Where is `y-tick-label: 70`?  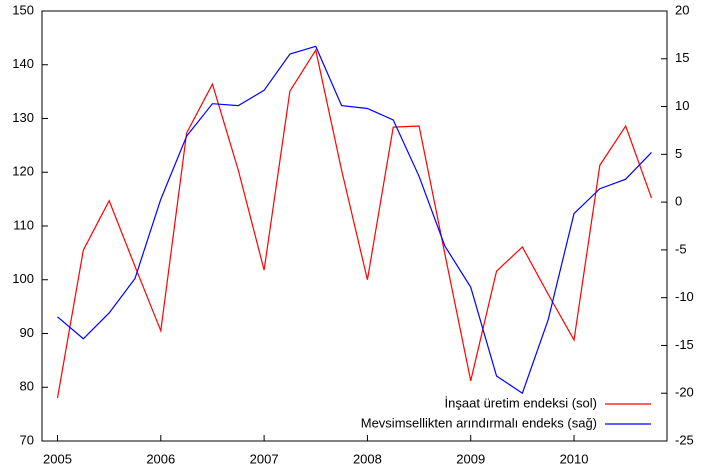 y-tick-label: 70 is located at coordinates (27, 439).